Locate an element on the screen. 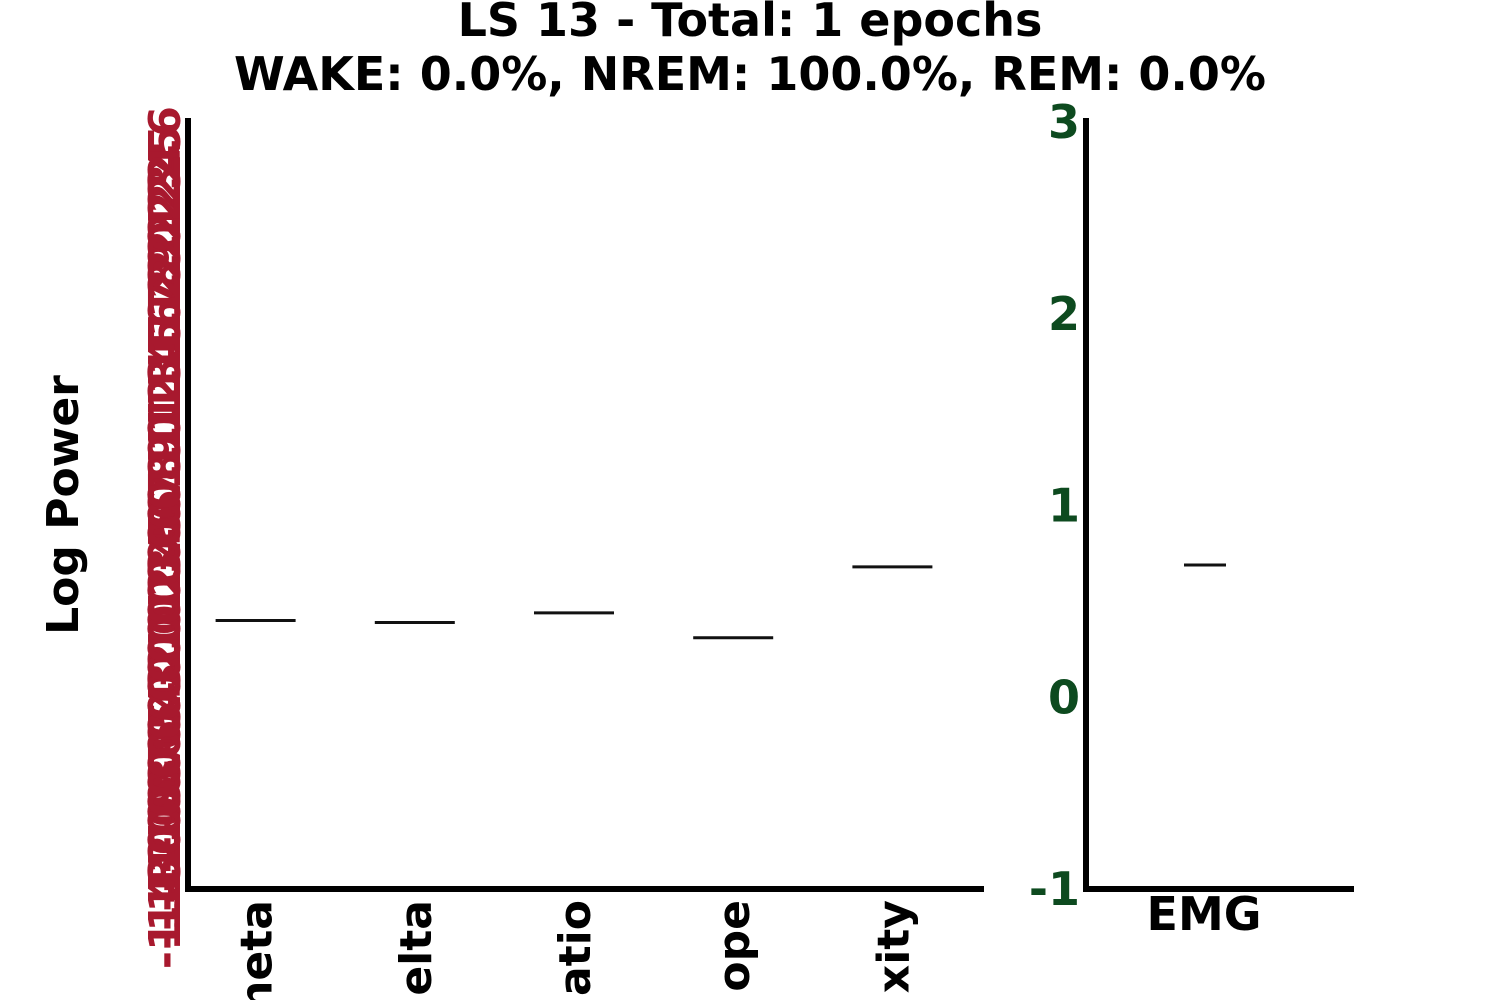 The width and height of the screenshot is (1500, 1000). left-y-tick-label: 1.6 is located at coordinates (165, 337).